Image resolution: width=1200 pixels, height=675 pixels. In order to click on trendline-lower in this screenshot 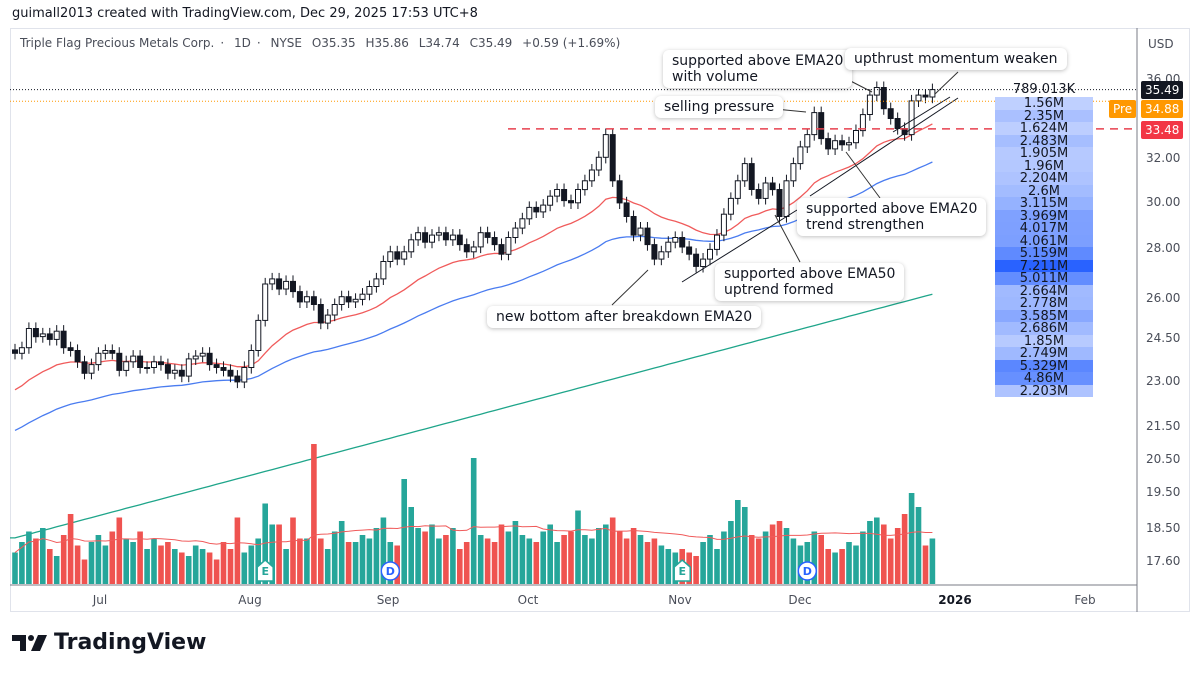, I will do `click(739, 246)`.